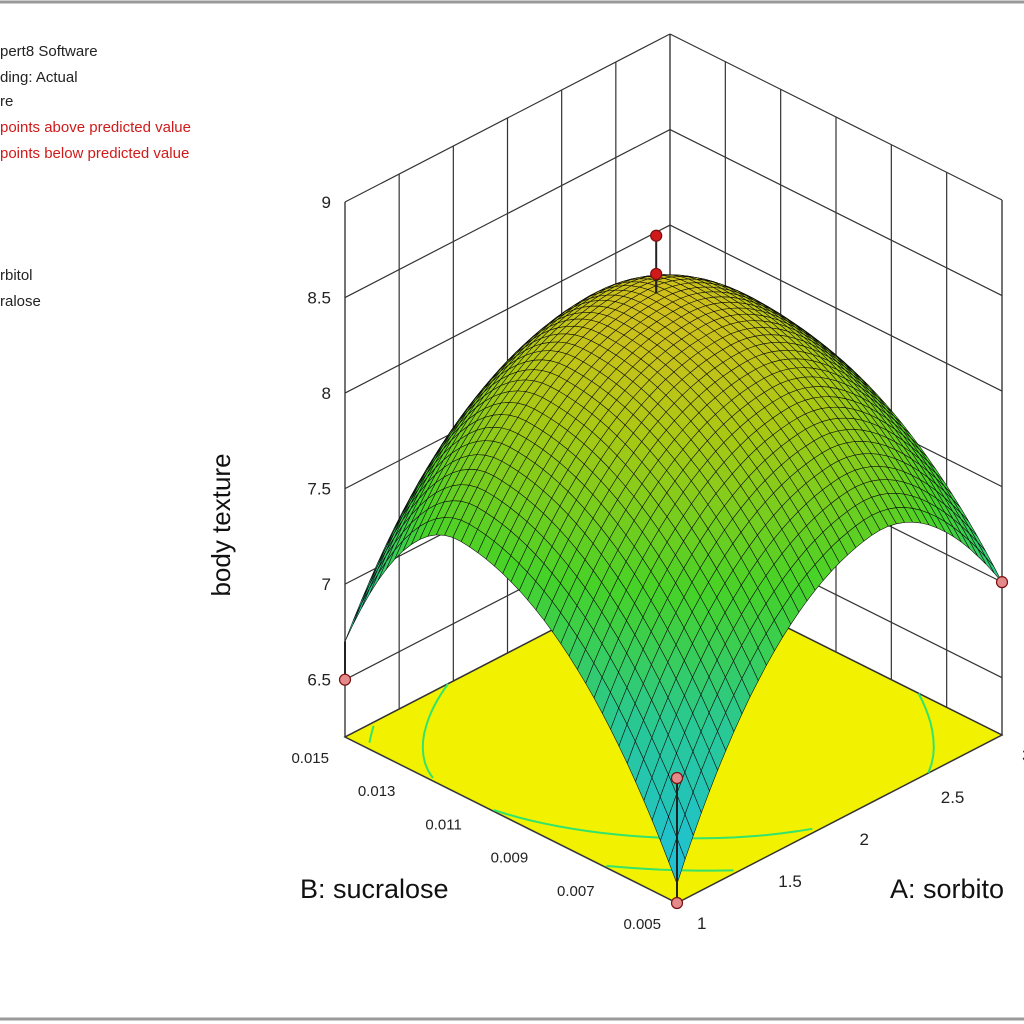 The width and height of the screenshot is (1024, 1024). I want to click on x-axis-label: A: sorbito, so click(947, 889).